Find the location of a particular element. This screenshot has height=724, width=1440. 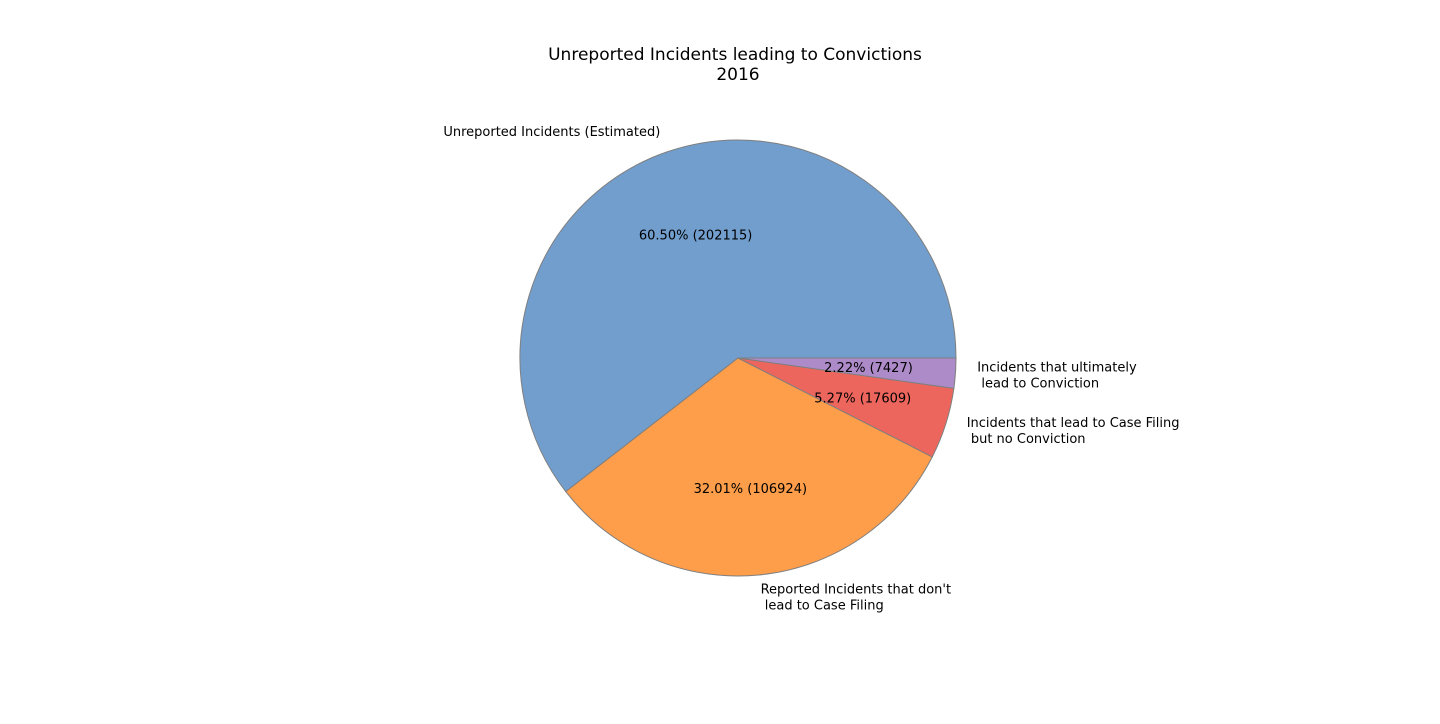

slice-label-line: Incidents that ultimately is located at coordinates (1057, 368).